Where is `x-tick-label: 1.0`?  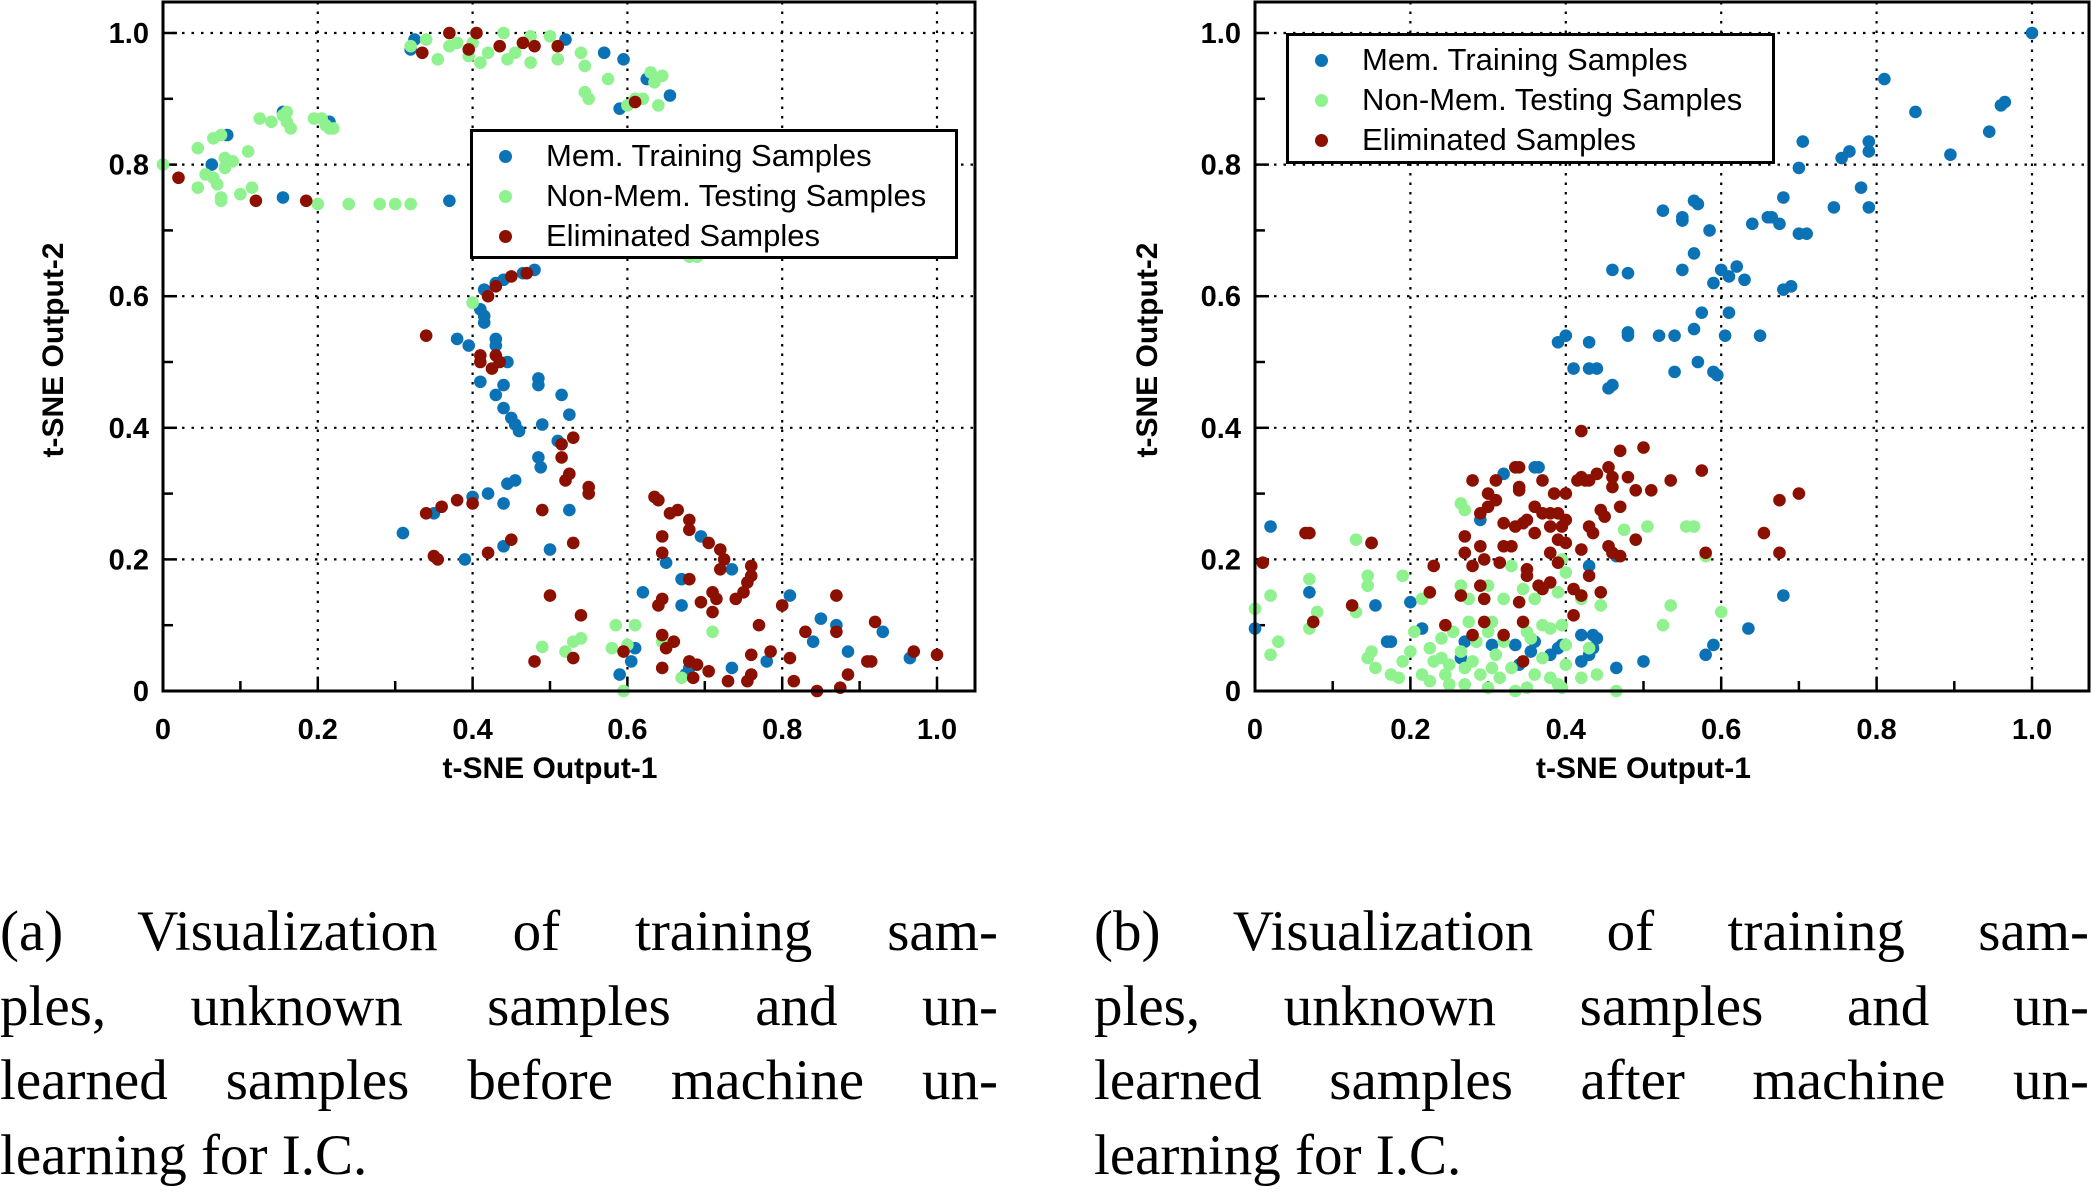 x-tick-label: 1.0 is located at coordinates (937, 730).